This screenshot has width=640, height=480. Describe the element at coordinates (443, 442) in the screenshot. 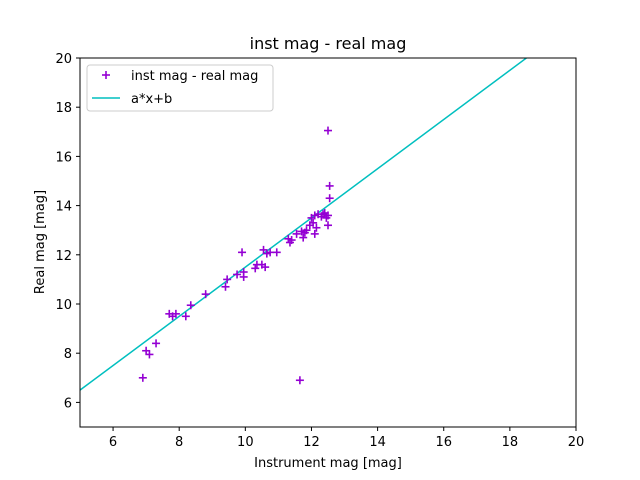

I see `x-tick-label: 16` at that location.